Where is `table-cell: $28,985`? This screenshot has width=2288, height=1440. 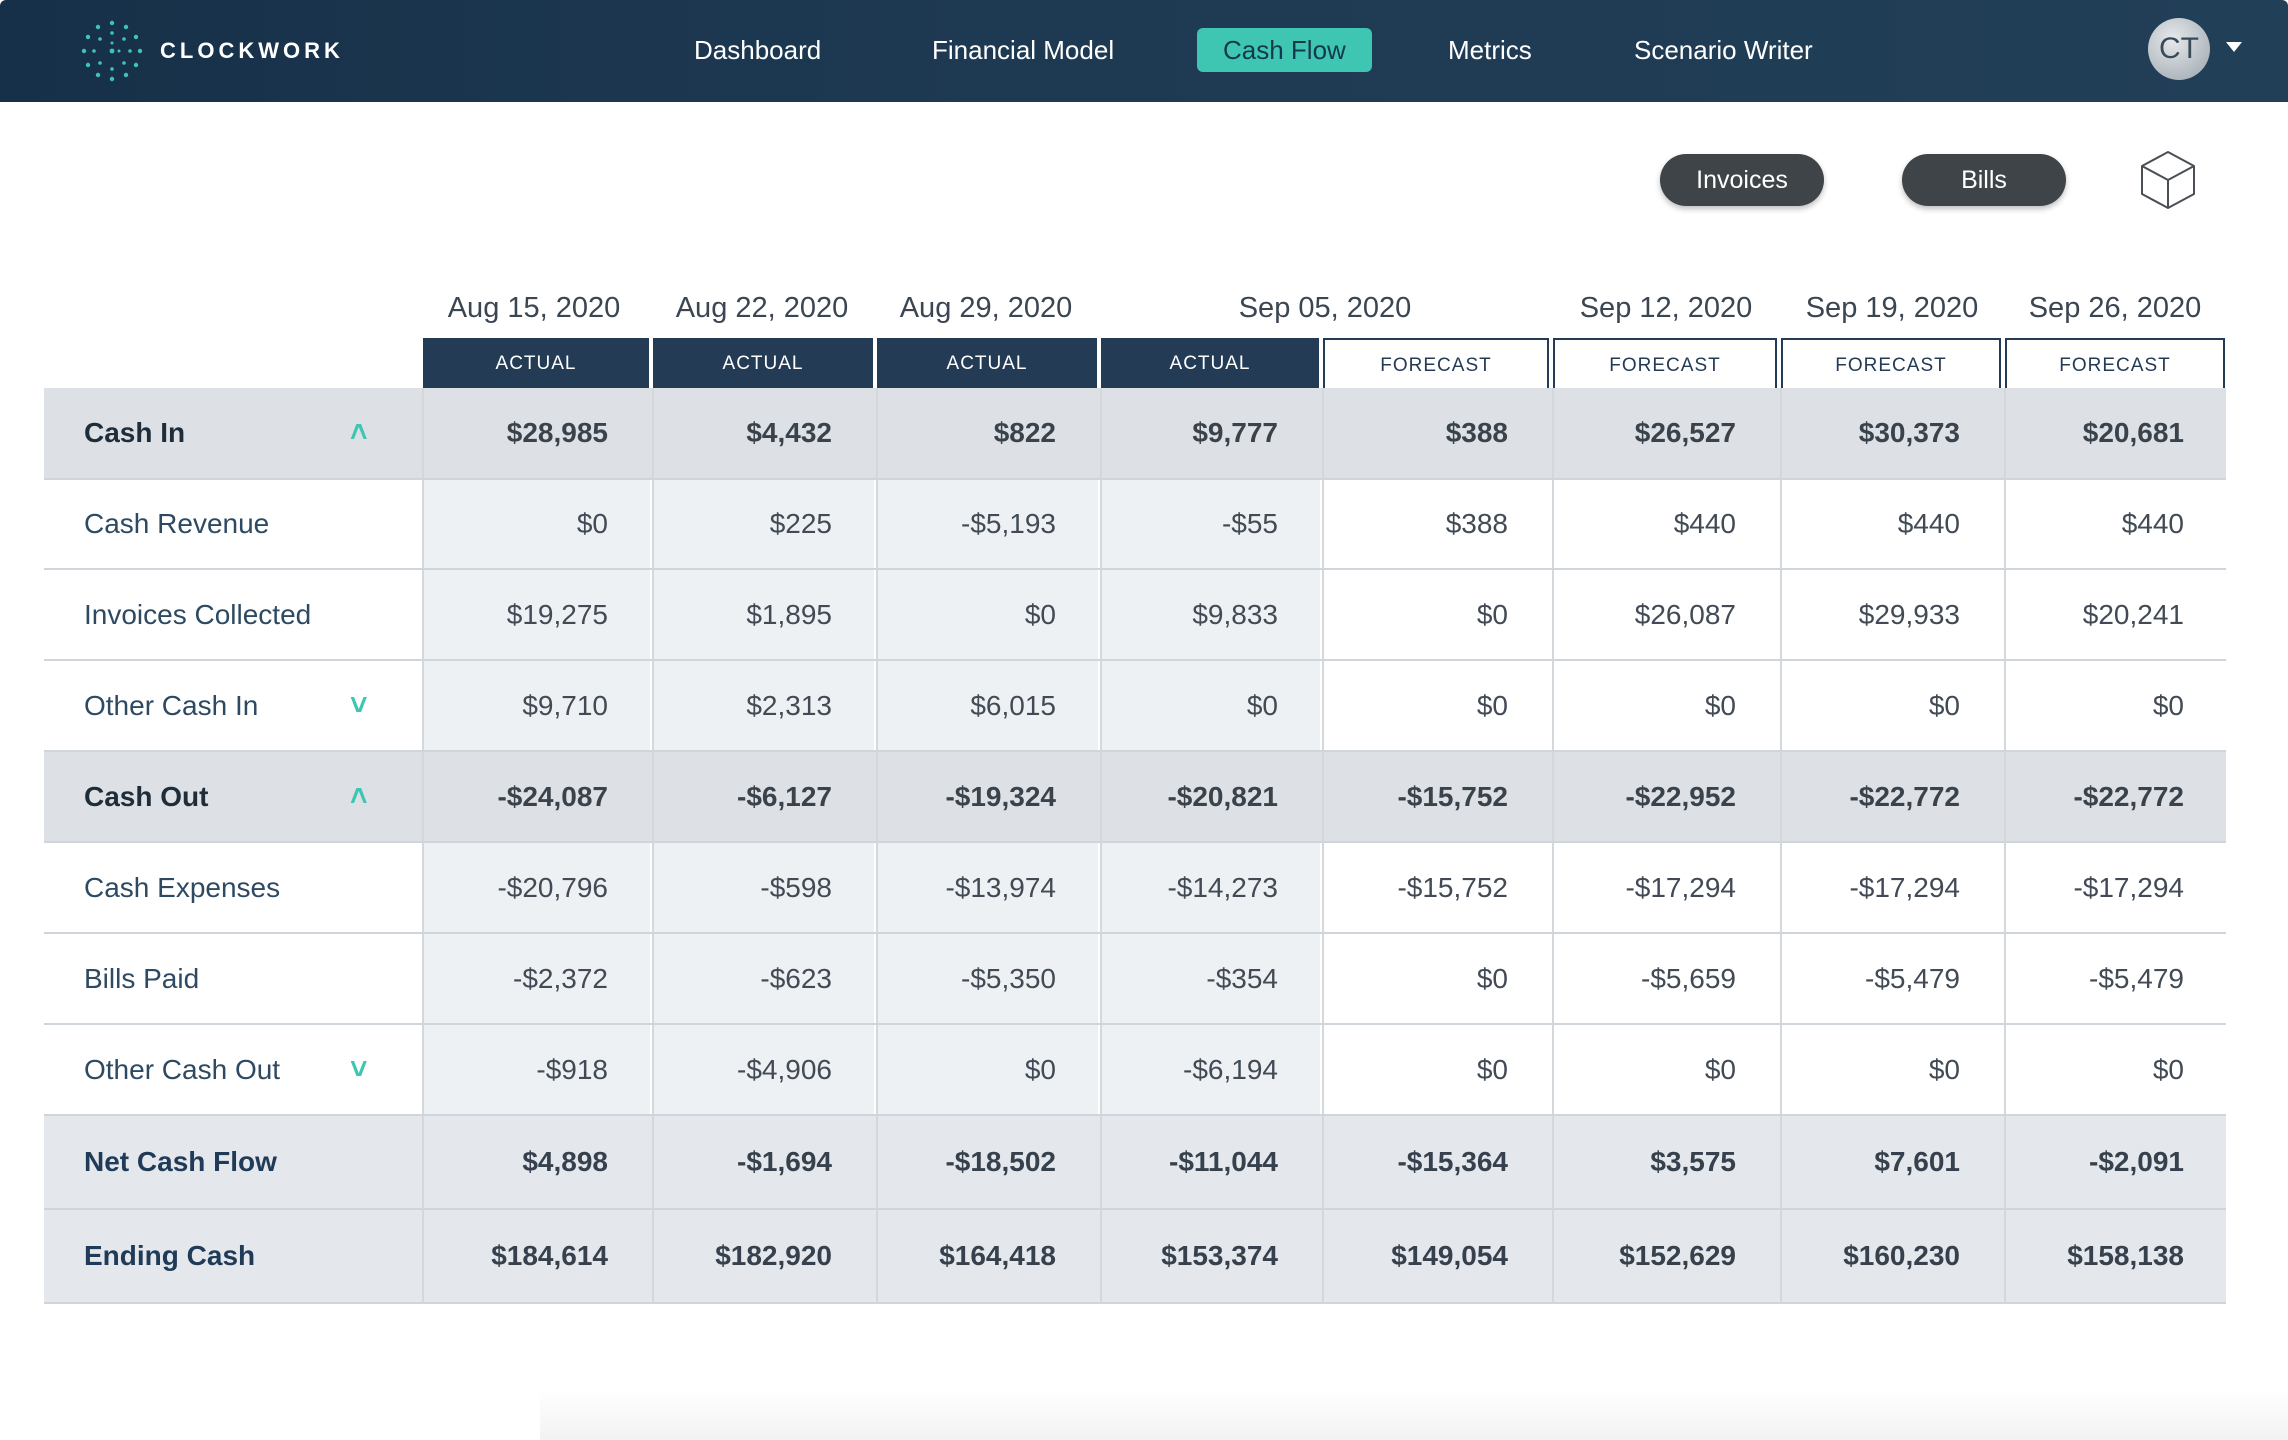
table-cell: $28,985 is located at coordinates (536, 433).